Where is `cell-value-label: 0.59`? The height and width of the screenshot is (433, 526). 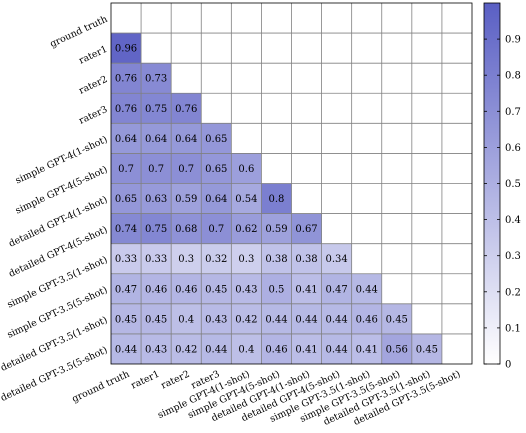 cell-value-label: 0.59 is located at coordinates (186, 199).